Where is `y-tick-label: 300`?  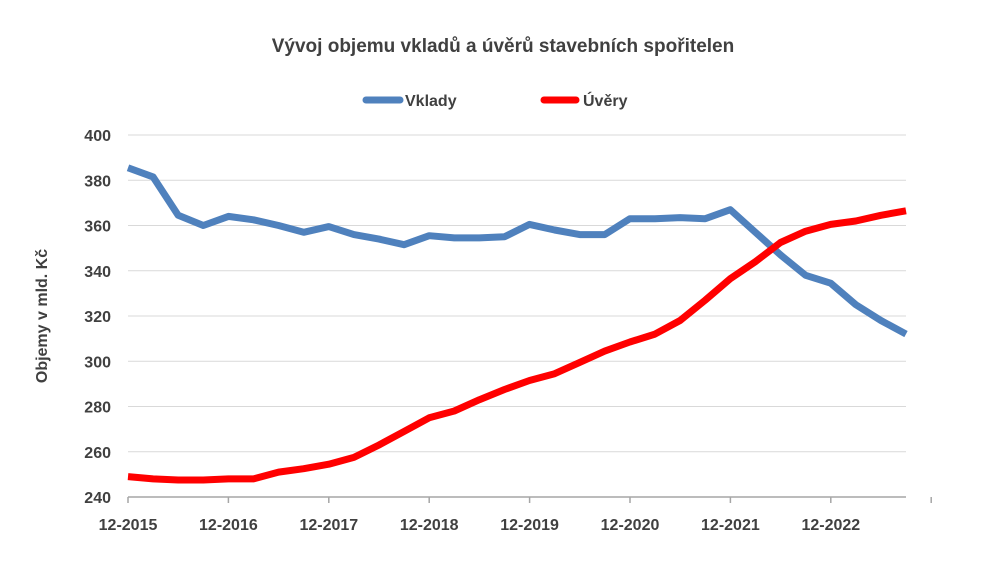 y-tick-label: 300 is located at coordinates (97, 362).